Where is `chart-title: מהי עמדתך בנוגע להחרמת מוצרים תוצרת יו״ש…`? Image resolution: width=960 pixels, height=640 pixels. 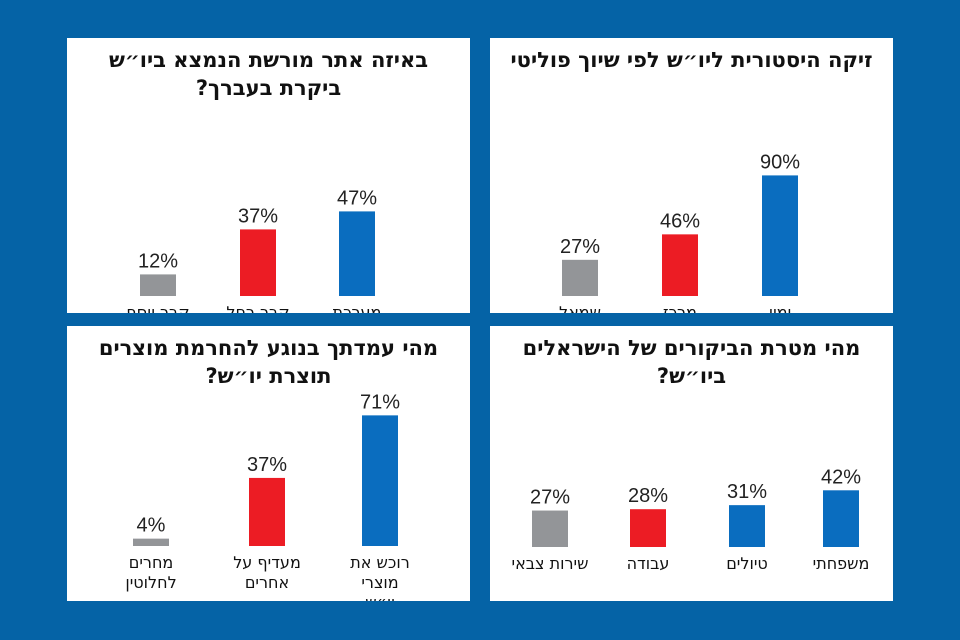
chart-title: מהי עמדתך בנוגע להחרמת מוצרים תוצרת יו״ש… is located at coordinates (268, 362).